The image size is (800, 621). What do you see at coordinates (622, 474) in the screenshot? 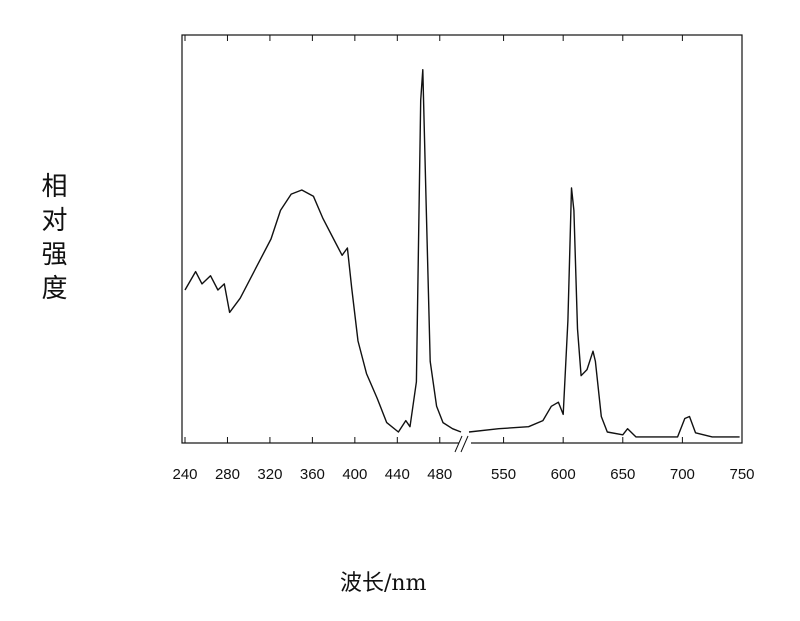
I see `x-tick-label: 650` at bounding box center [622, 474].